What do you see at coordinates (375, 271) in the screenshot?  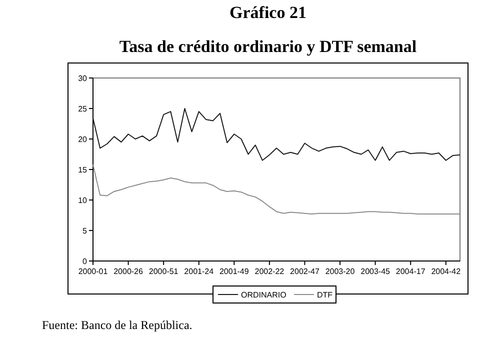 I see `x-tick-label: 2003-45` at bounding box center [375, 271].